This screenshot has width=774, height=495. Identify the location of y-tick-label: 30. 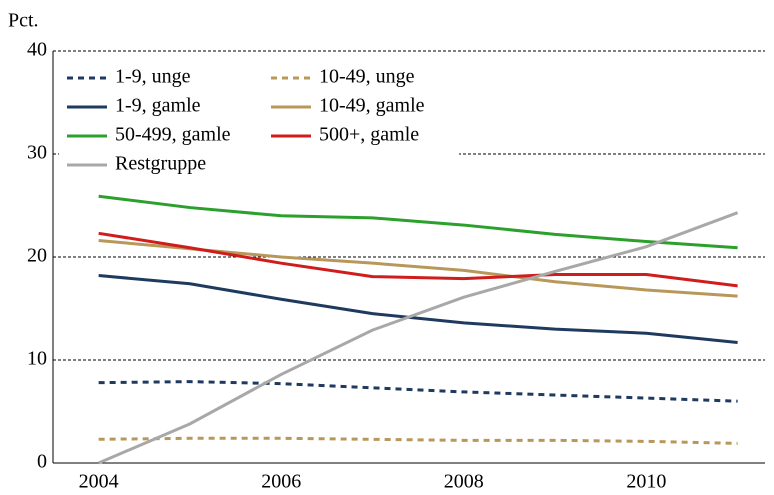
(37, 153).